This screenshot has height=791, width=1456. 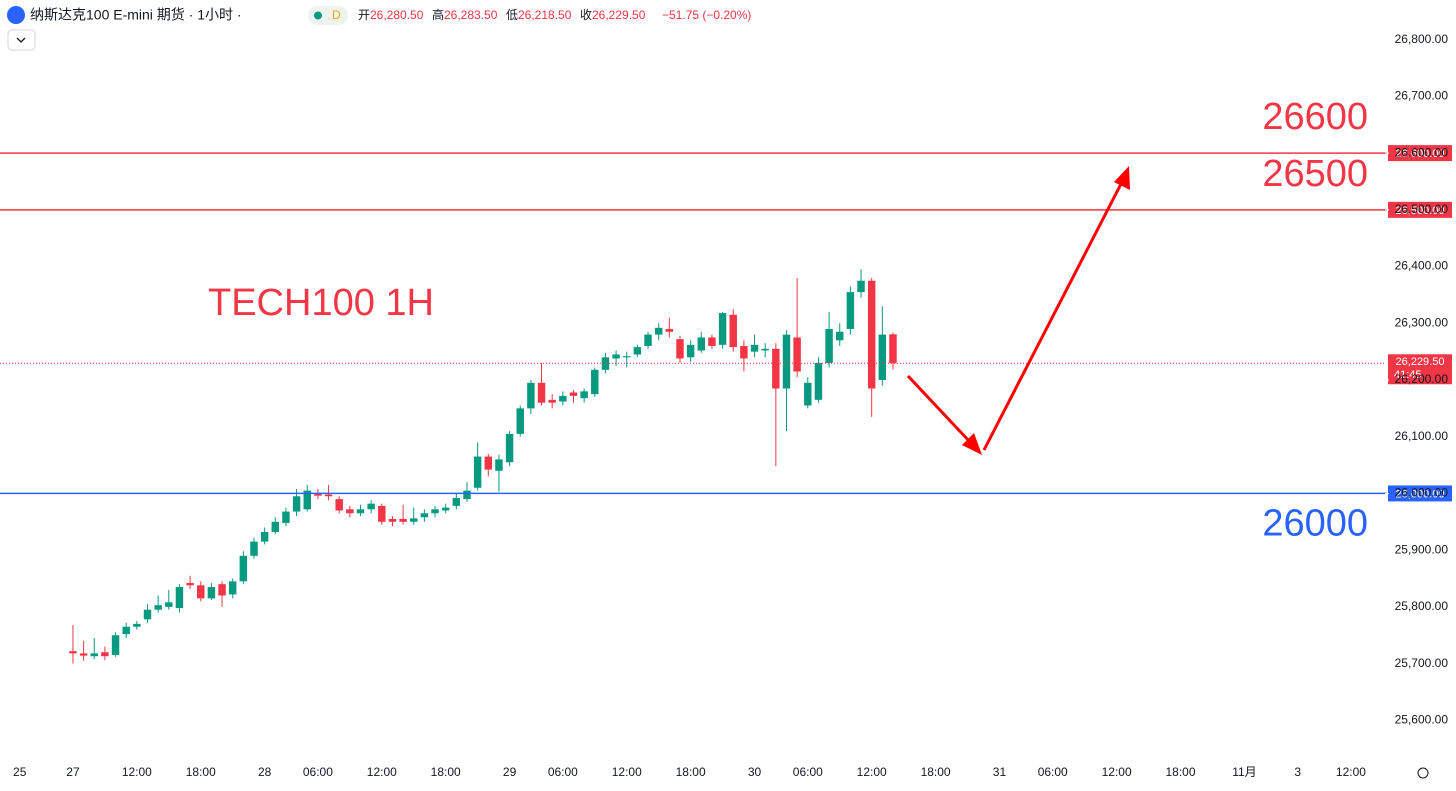 I want to click on level-text: 26000, so click(x=1315, y=523).